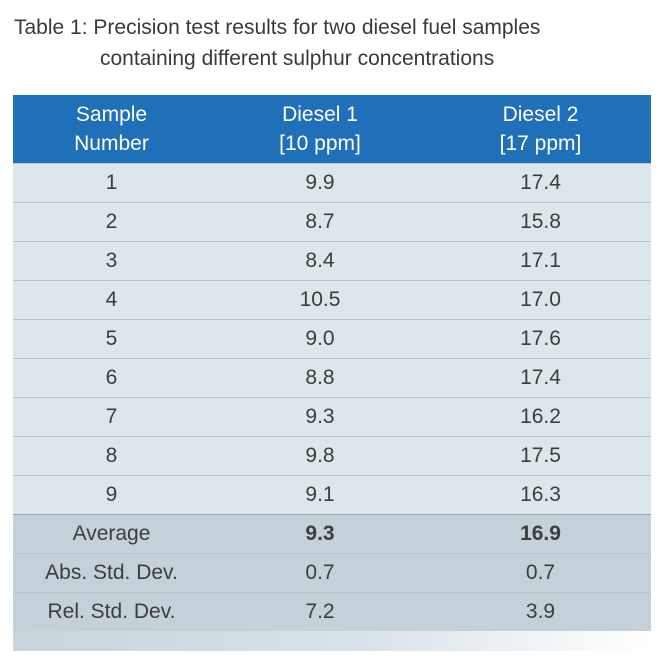  I want to click on header-sample-number-line1: Sample, so click(111, 114).